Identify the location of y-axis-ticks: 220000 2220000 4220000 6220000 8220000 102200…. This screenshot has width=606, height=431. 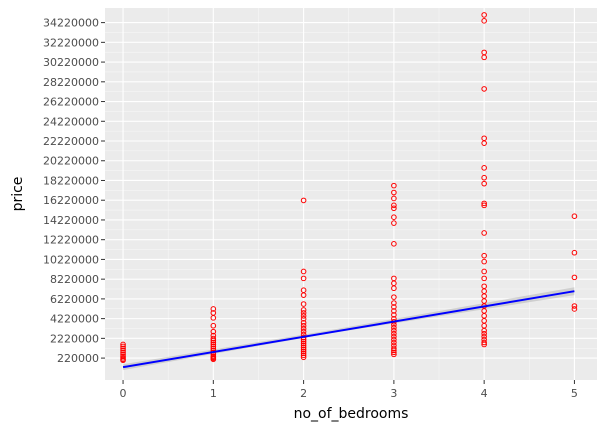
(74, 191).